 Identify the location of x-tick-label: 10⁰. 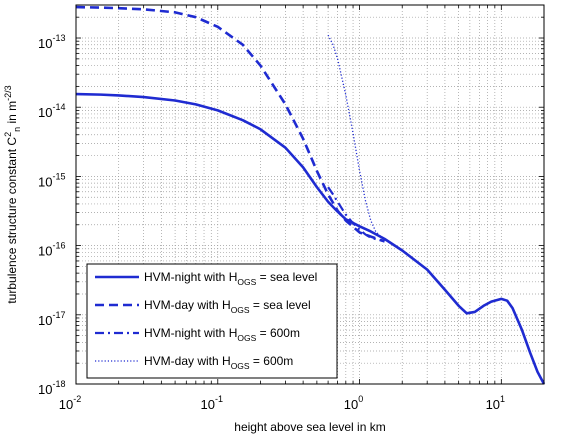
(353, 403).